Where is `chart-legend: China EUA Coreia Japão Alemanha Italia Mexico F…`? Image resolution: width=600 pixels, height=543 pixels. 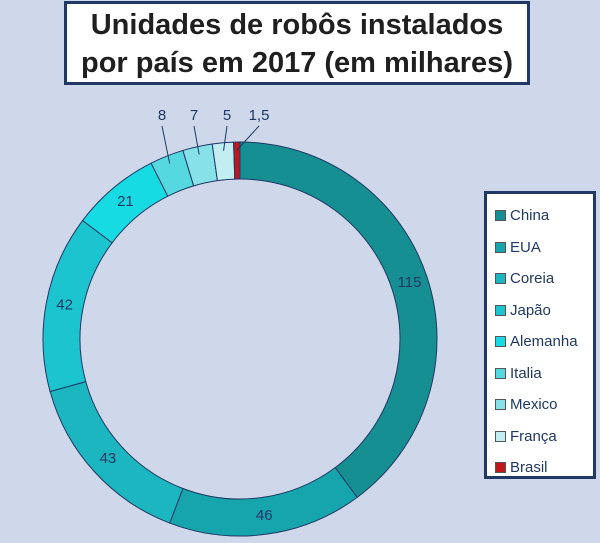 chart-legend: China EUA Coreia Japão Alemanha Italia Mexico F… is located at coordinates (540, 335).